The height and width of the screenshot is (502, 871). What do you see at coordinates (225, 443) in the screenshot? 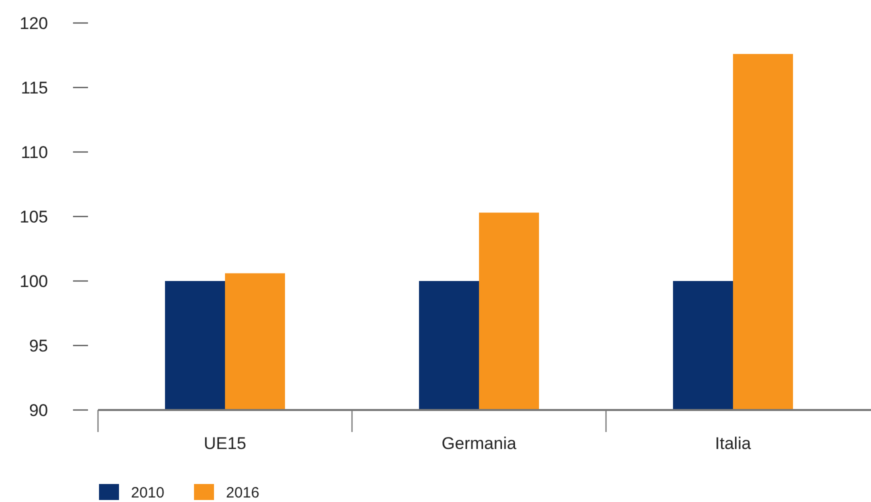
I see `x-tick-label: UE15` at bounding box center [225, 443].